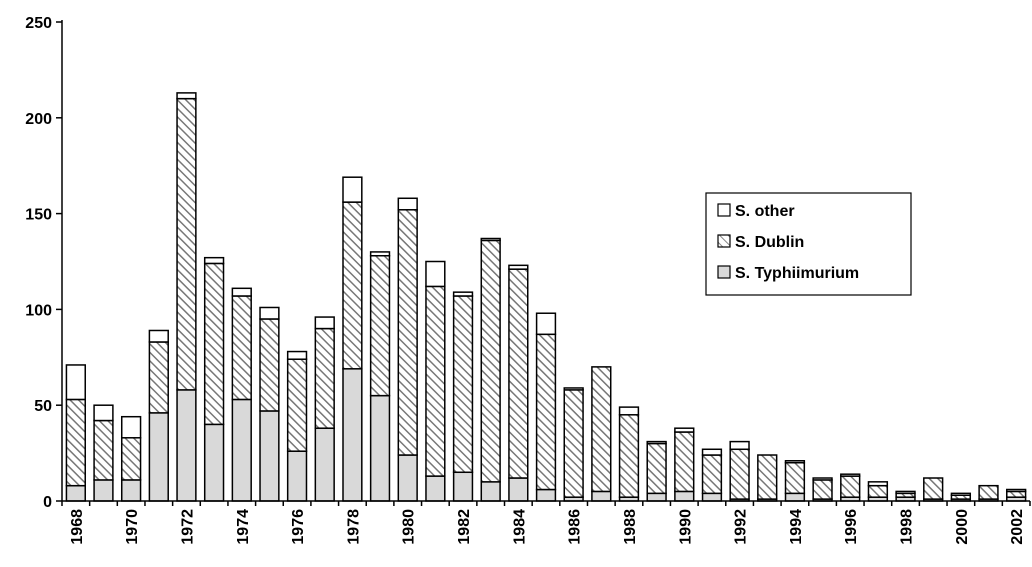 This screenshot has height=567, width=1032. I want to click on bar-s-dublin-1978, so click(352, 285).